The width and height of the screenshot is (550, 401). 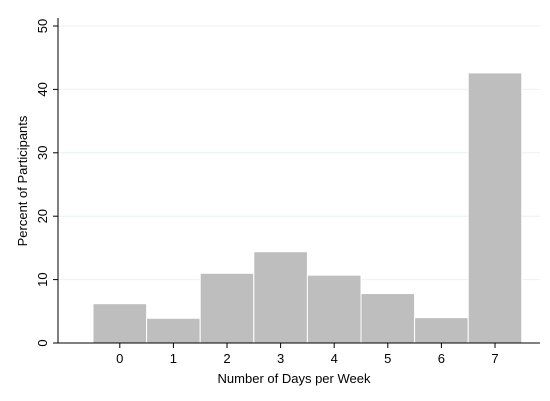 I want to click on y-tick-label: 0, so click(x=42, y=342).